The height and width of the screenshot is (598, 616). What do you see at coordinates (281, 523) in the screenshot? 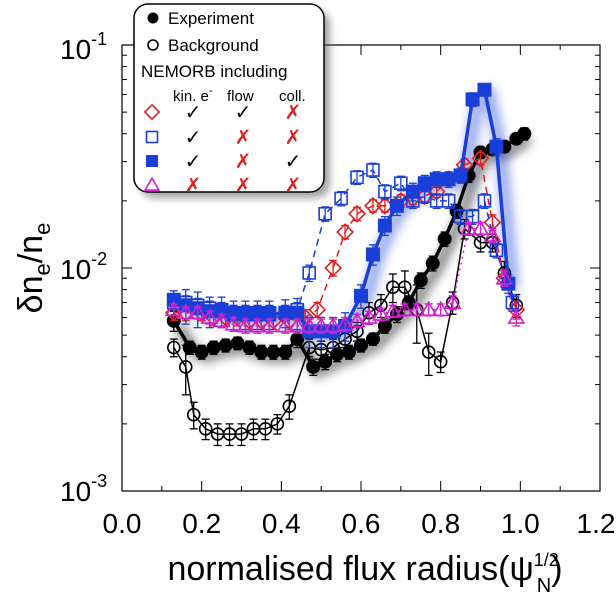
I see `x-tick-label: 0.4` at bounding box center [281, 523].